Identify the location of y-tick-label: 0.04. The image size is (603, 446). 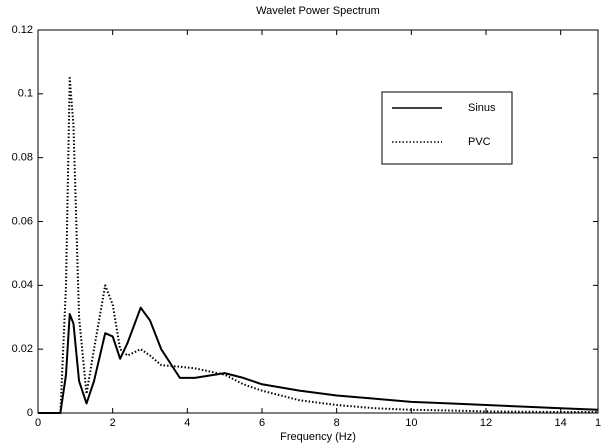
(22, 285).